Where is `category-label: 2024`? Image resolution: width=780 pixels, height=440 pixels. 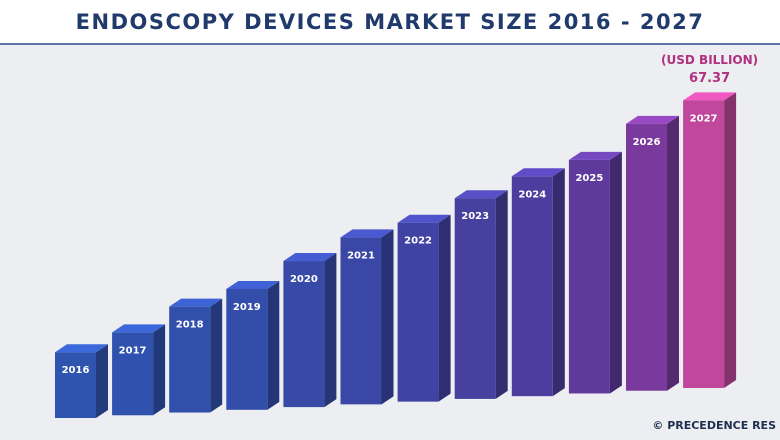 category-label: 2024 is located at coordinates (532, 194).